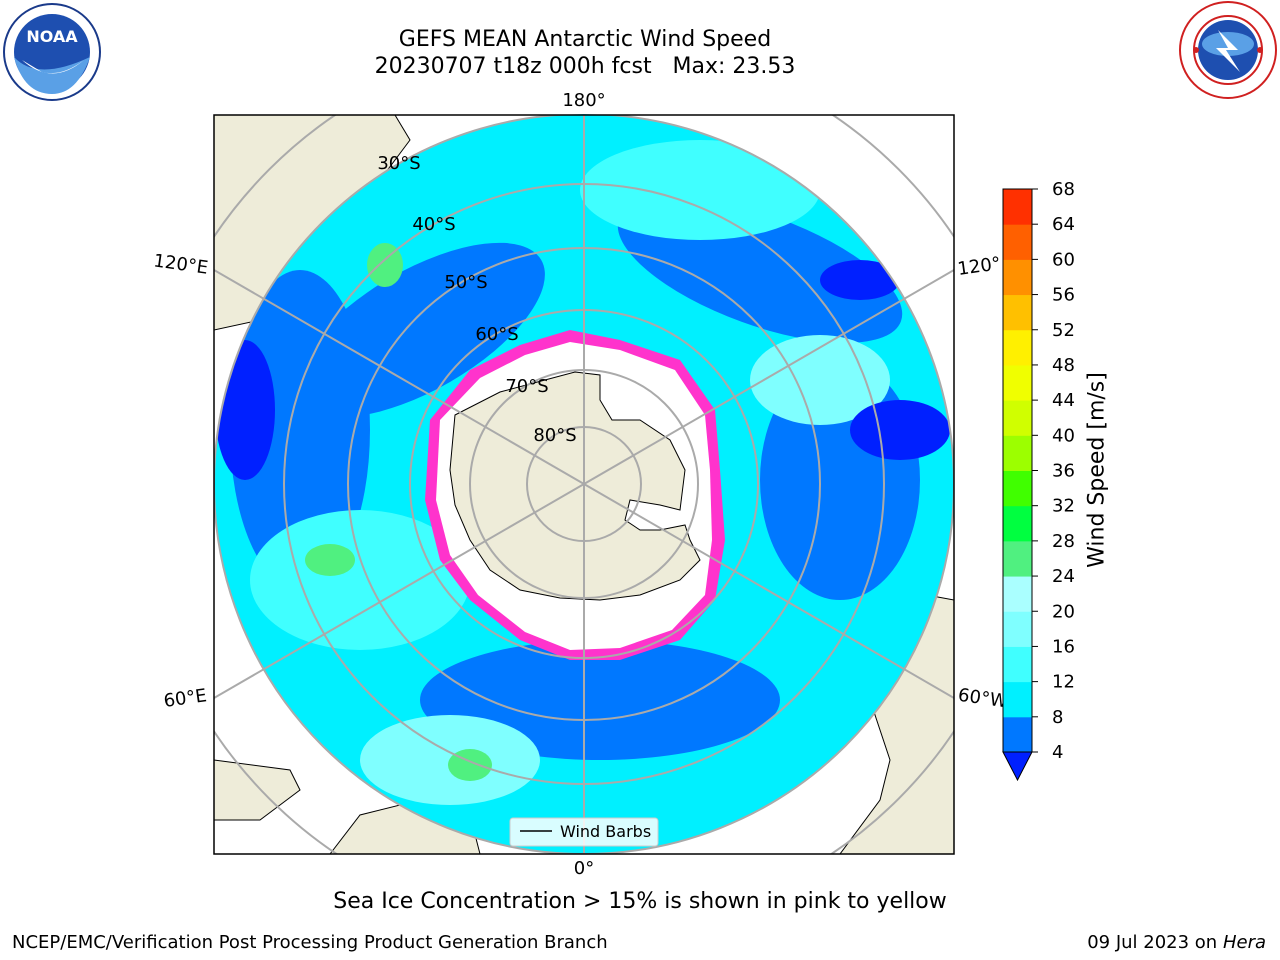 This screenshot has height=960, width=1280. I want to click on colorbar-tick-label: 12, so click(1063, 682).